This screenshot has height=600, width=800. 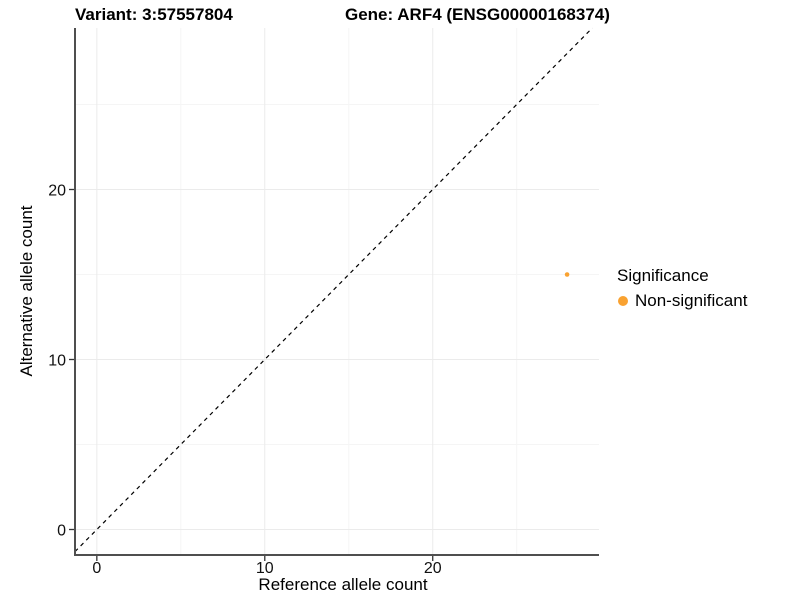 I want to click on y-axis-label: Alternative allele count, so click(x=26, y=291).